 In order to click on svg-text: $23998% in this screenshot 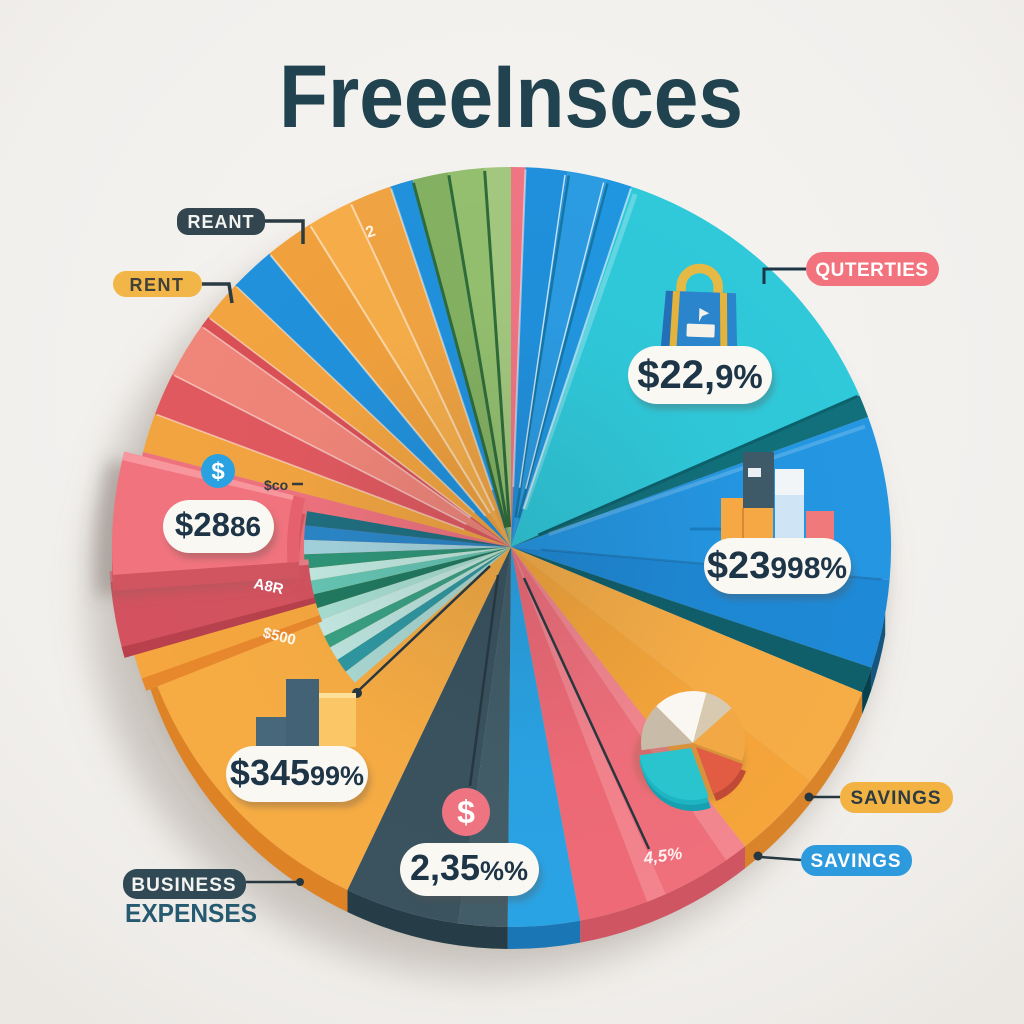, I will do `click(777, 566)`.